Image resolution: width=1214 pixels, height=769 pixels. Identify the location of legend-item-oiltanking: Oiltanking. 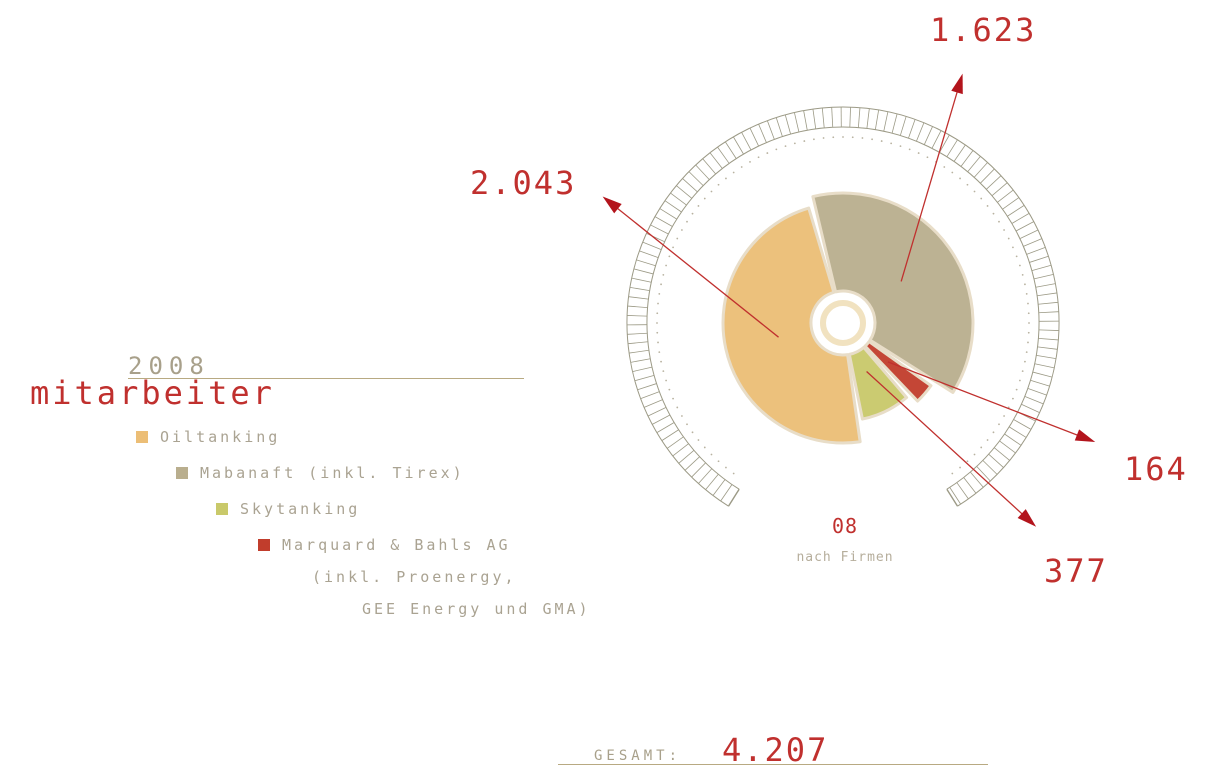
(208, 437).